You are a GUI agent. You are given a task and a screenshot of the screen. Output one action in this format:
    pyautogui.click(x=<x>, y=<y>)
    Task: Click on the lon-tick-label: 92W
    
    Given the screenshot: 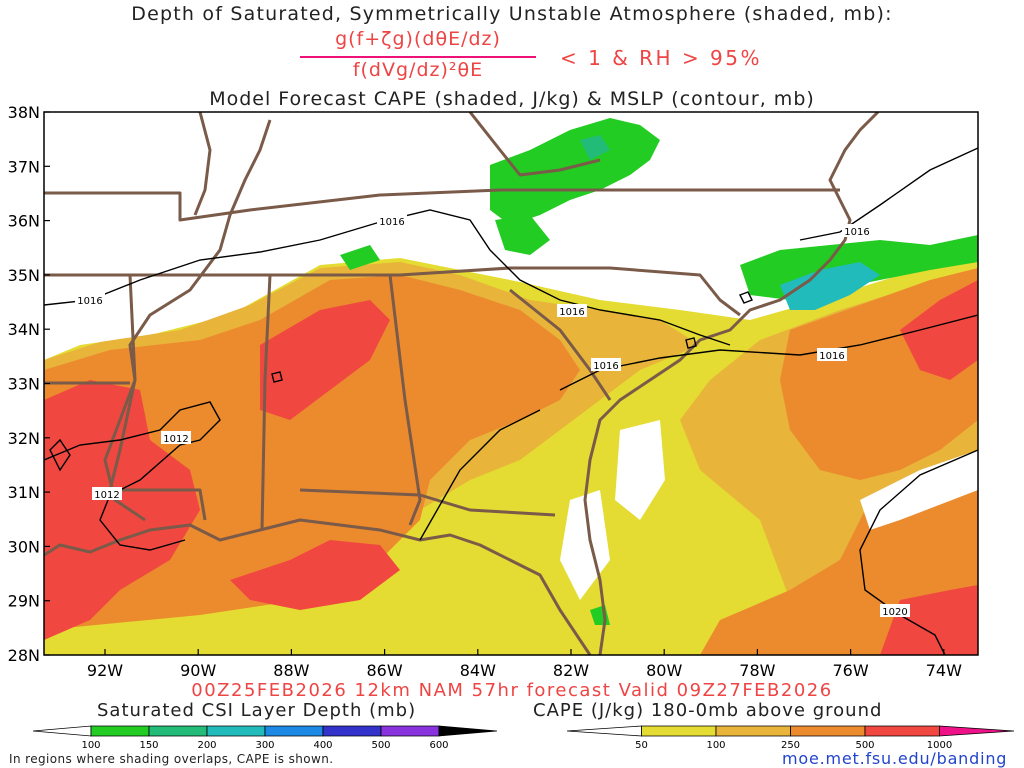 What is the action you would take?
    pyautogui.click(x=105, y=670)
    